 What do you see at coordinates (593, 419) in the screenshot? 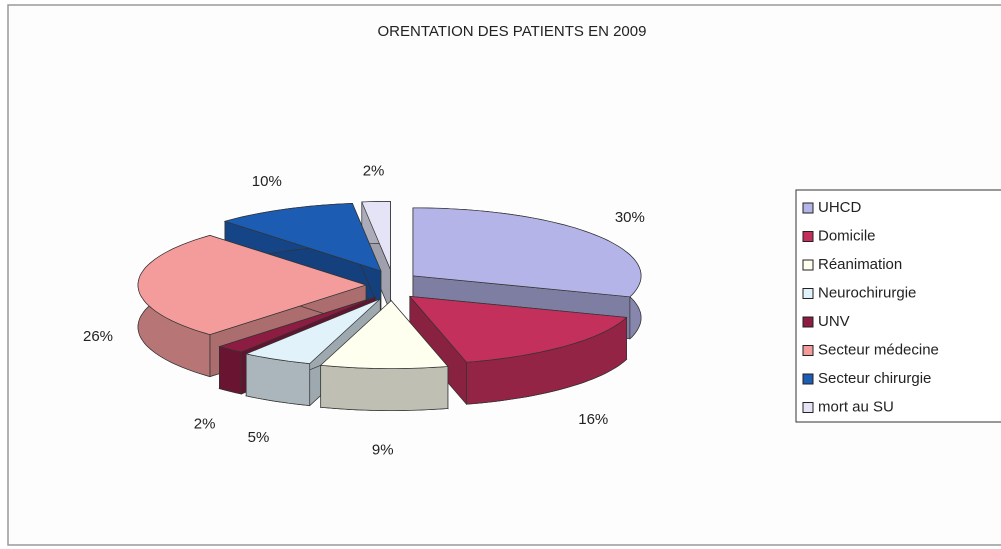
I see `data-label: 16%` at bounding box center [593, 419].